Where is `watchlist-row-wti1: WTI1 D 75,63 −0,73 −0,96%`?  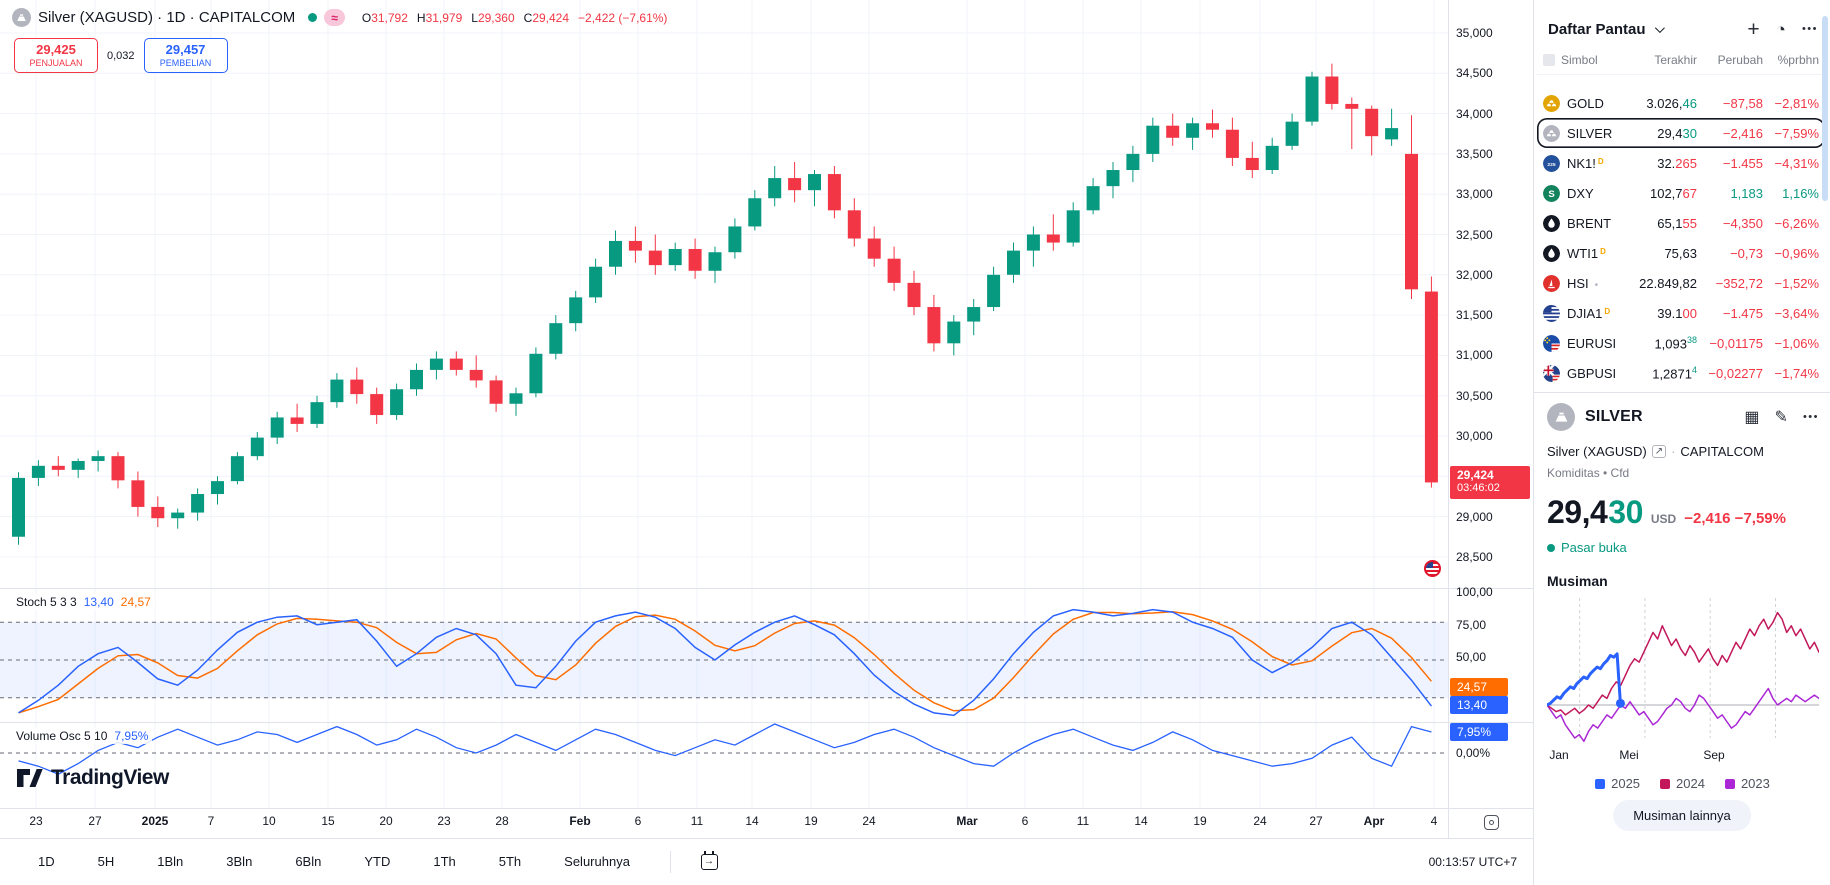 watchlist-row-wti1: WTI1 D 75,63 −0,73 −0,96% is located at coordinates (1681, 253).